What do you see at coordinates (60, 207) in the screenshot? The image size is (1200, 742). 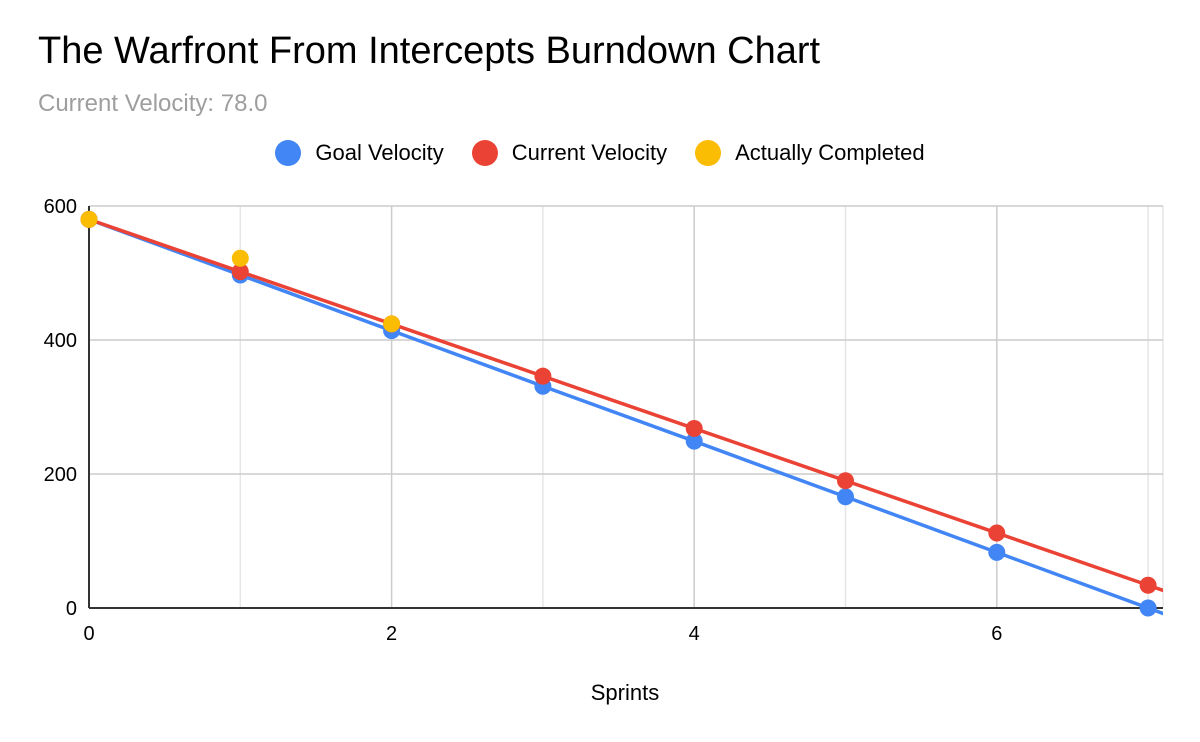 I see `y-tick-label: 600` at bounding box center [60, 207].